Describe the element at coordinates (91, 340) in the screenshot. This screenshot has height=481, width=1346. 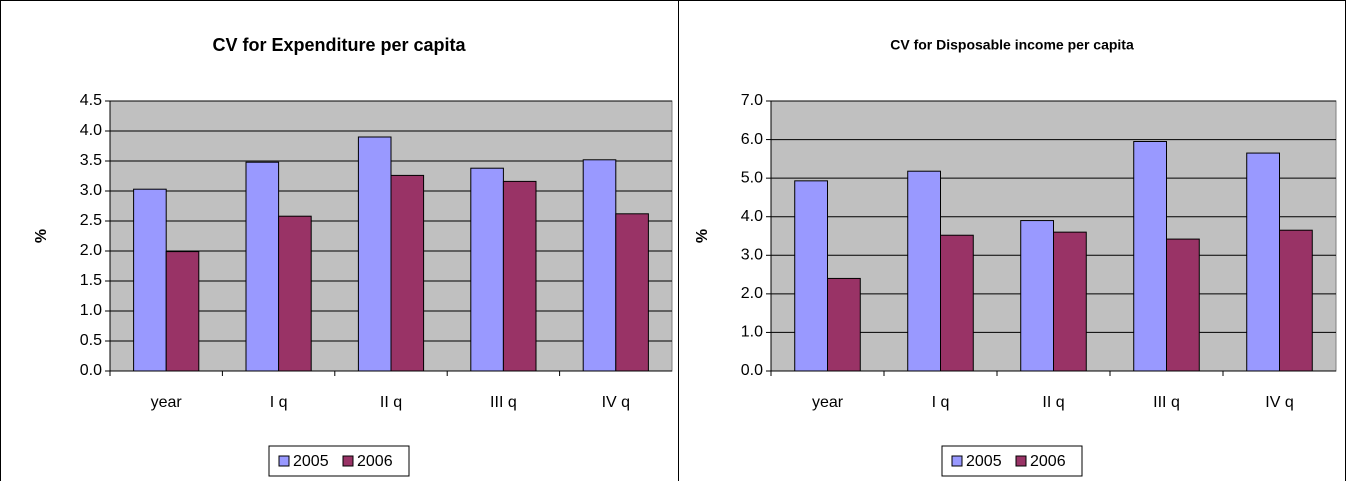
I see `y-tick-label: 0.5` at that location.